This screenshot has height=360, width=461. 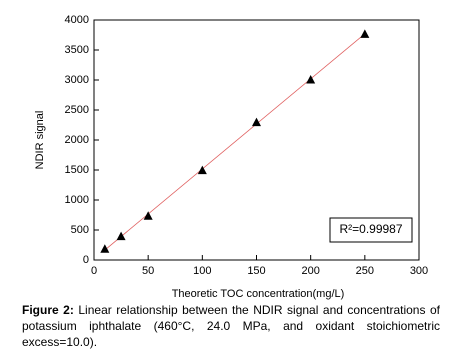 What do you see at coordinates (419, 271) in the screenshot?
I see `x-tick-label: 300` at bounding box center [419, 271].